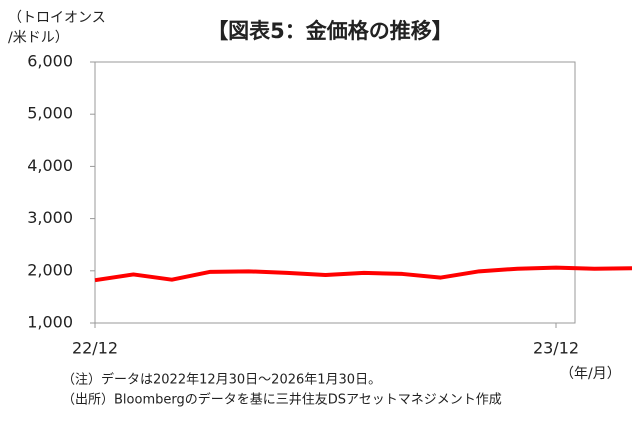  Describe the element at coordinates (556, 348) in the screenshot. I see `x-tick-label: 23/12` at that location.